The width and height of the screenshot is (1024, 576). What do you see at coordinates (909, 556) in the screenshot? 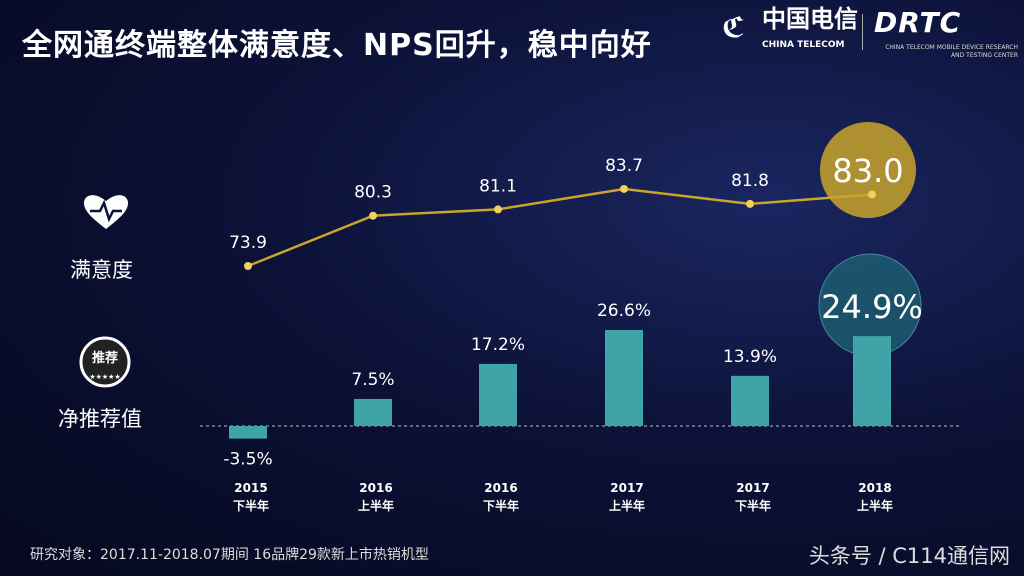
I see `watermark: 头条号 / C114通信网` at bounding box center [909, 556].